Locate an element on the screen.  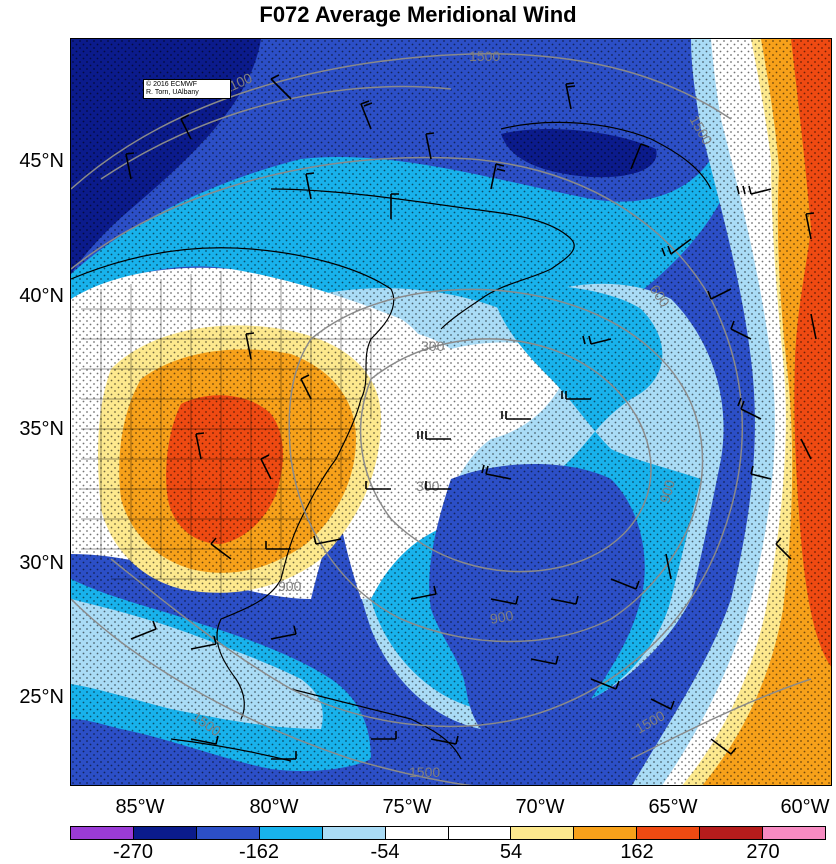
lon-label: 75°W is located at coordinates (407, 807).